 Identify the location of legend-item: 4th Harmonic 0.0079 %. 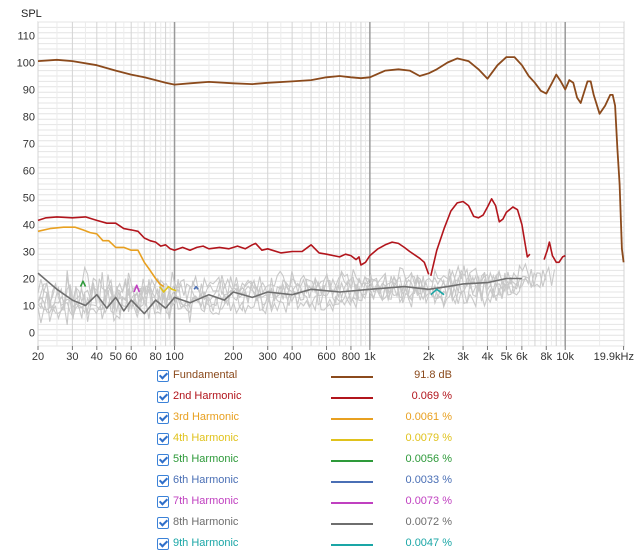
(320, 439).